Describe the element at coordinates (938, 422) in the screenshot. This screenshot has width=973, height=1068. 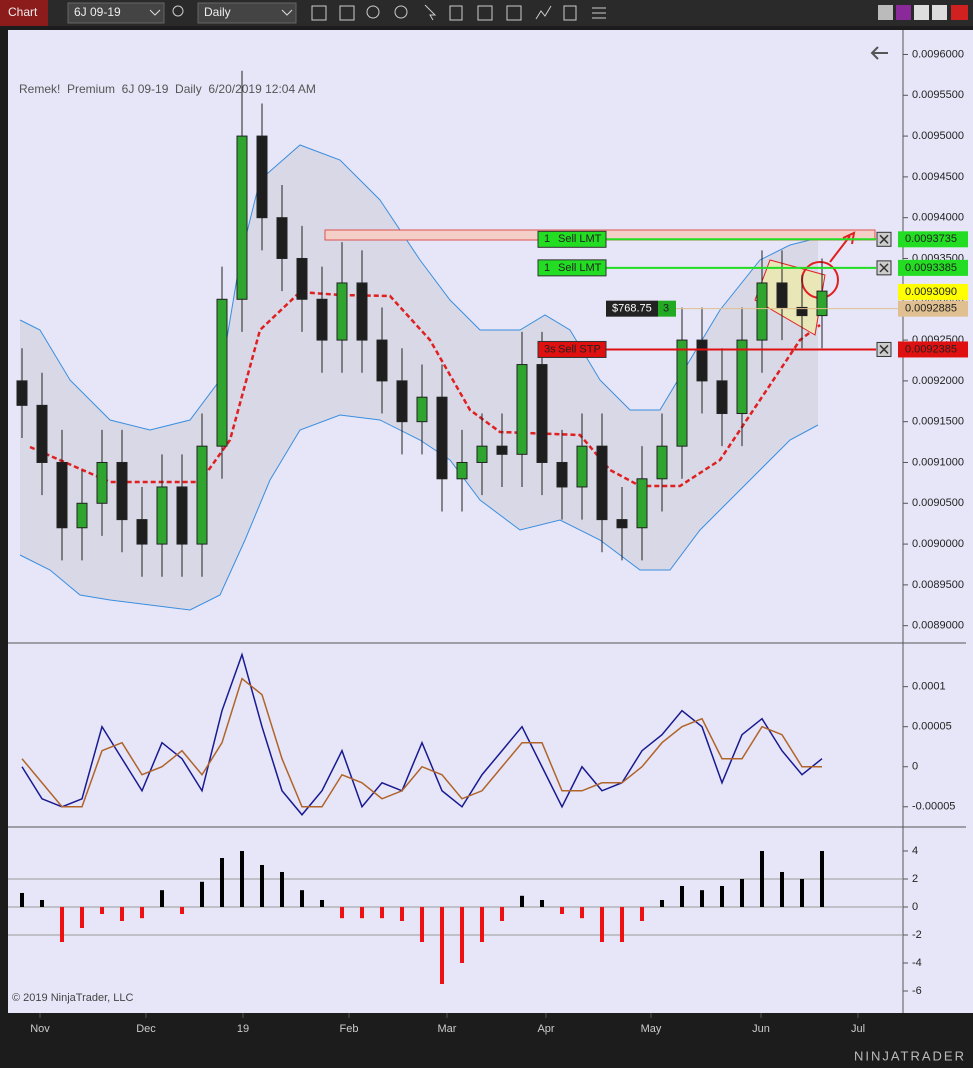
I see `y-tick-label: 0.0091500` at that location.